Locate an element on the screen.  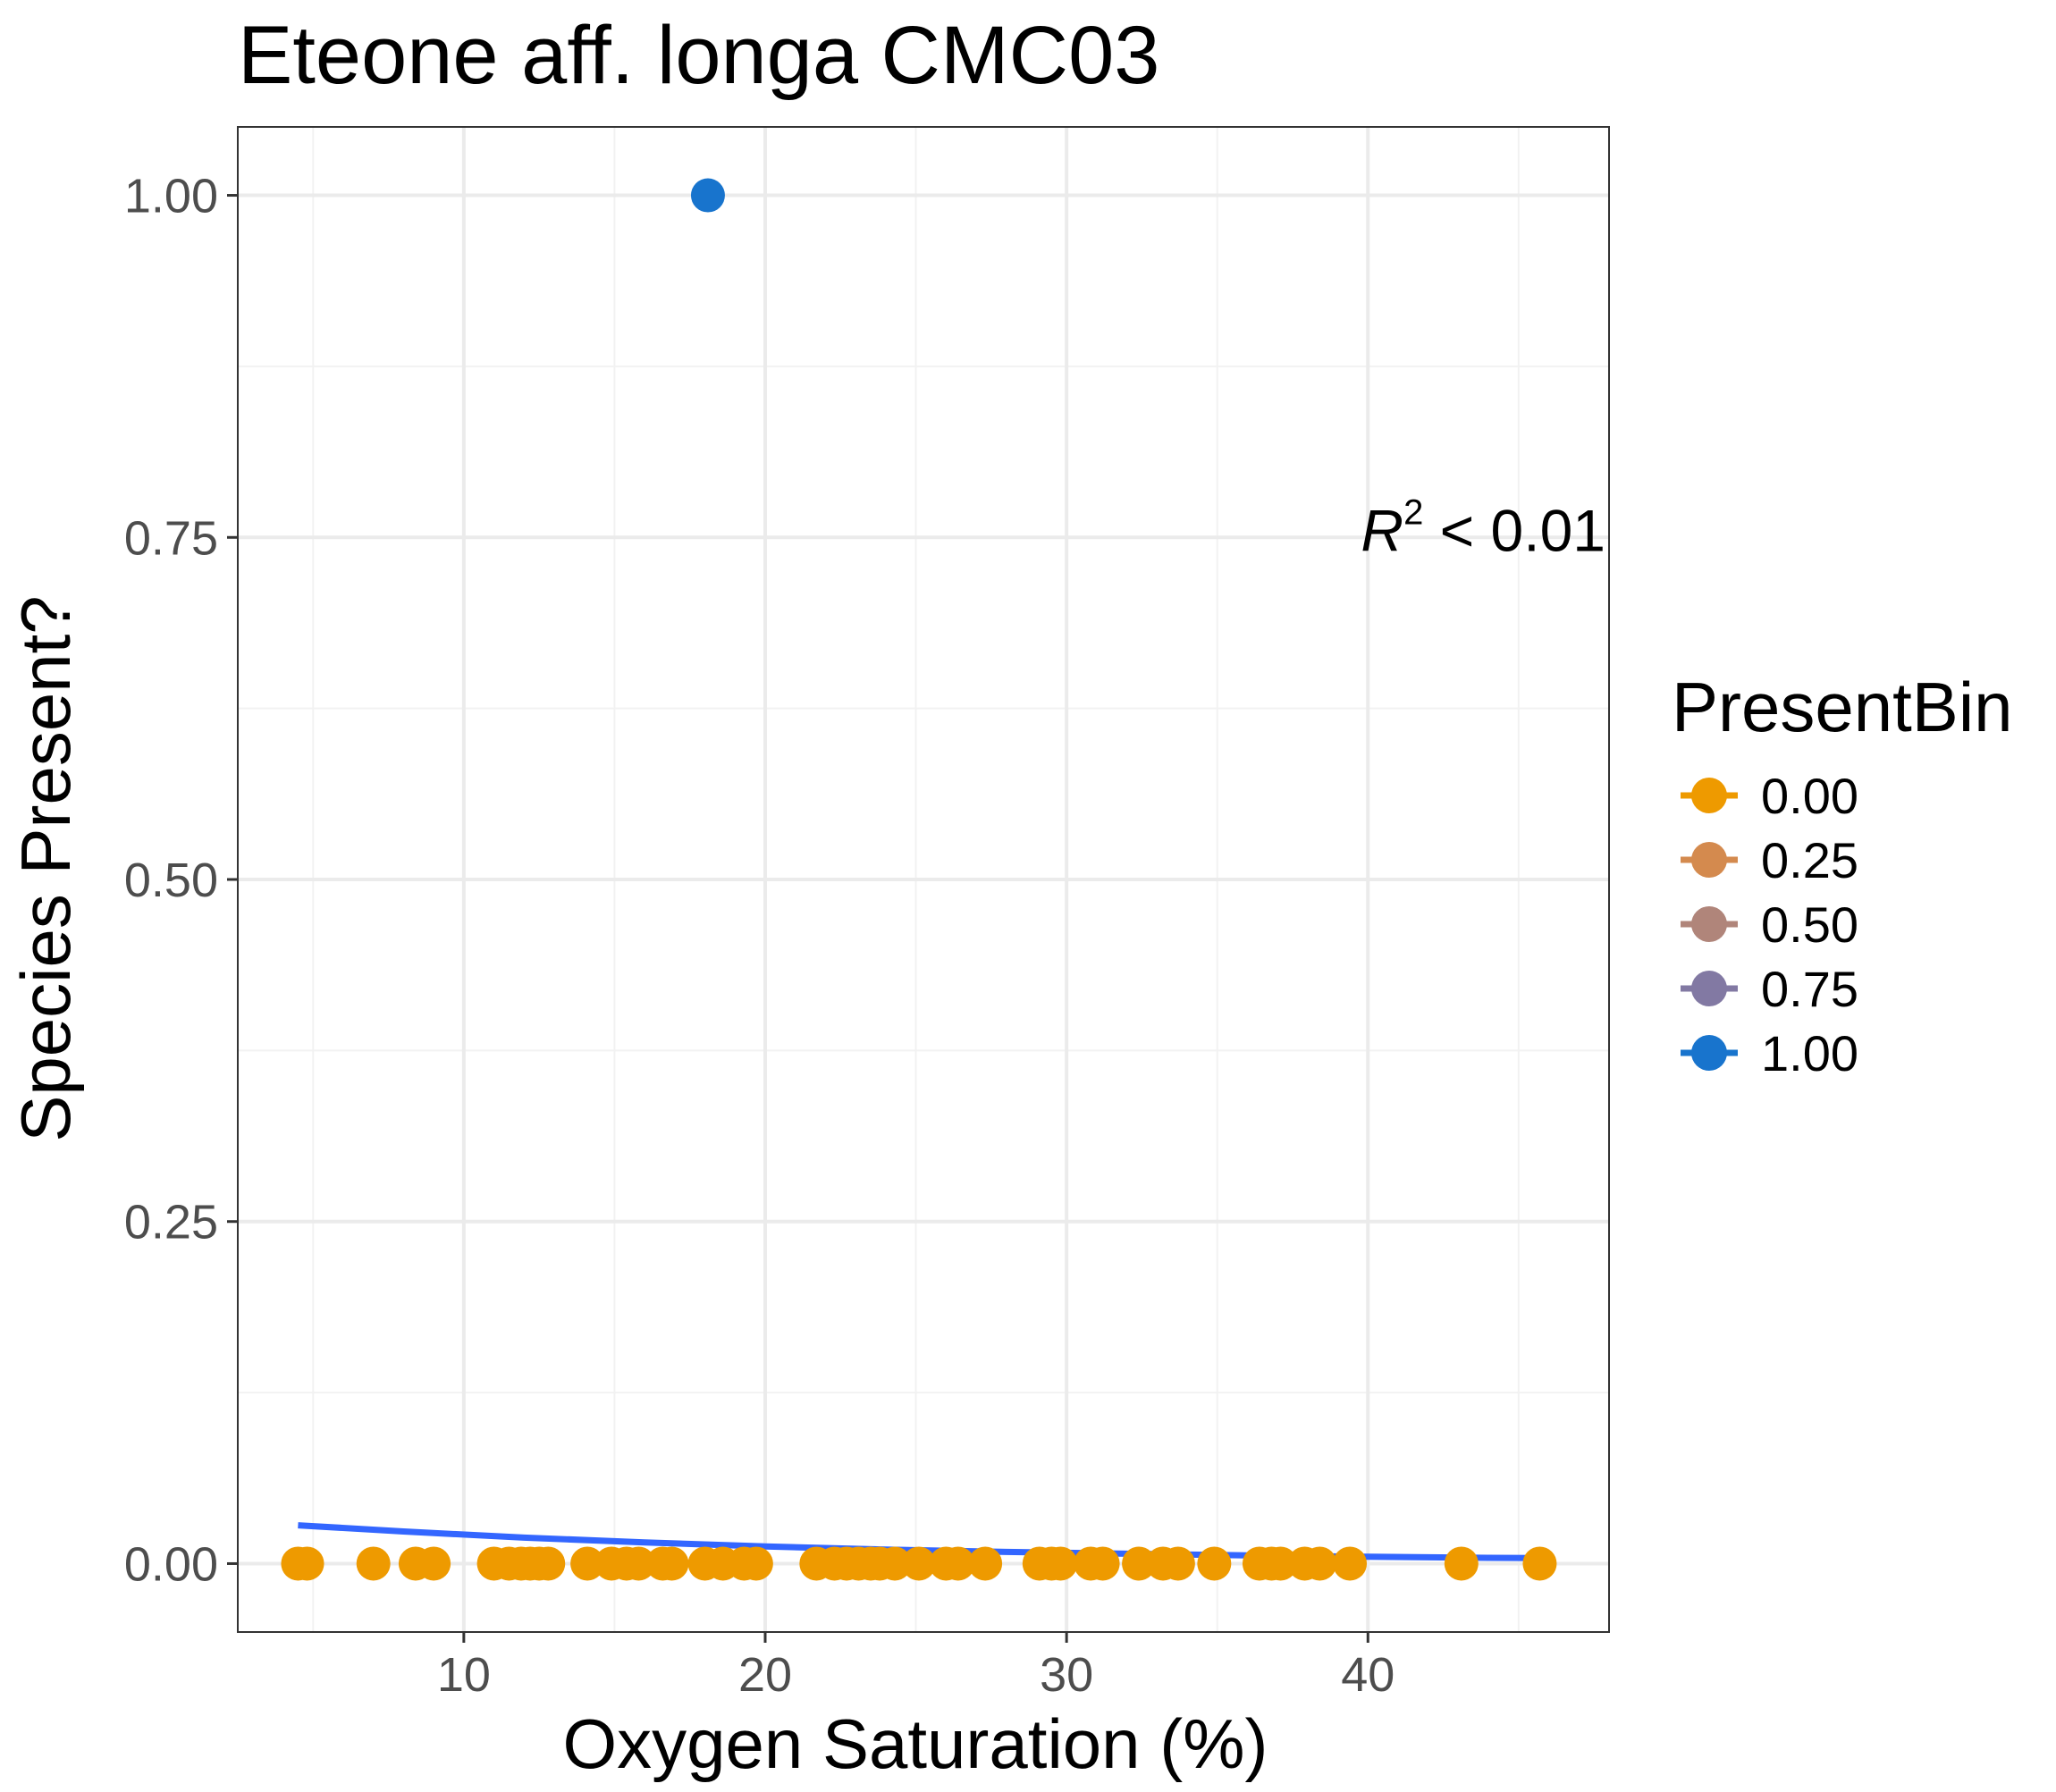
legend: PresentBin 0.00 0.25 0.50 0.75 1.00 is located at coordinates (1842, 875).